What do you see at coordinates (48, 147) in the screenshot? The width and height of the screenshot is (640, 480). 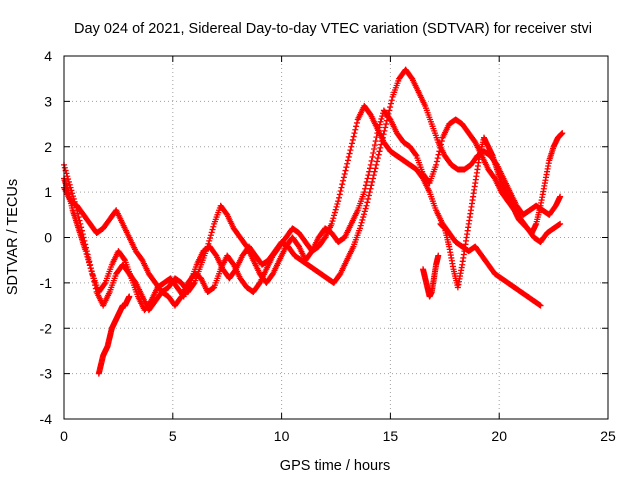 I see `y-tick-label: 2` at bounding box center [48, 147].